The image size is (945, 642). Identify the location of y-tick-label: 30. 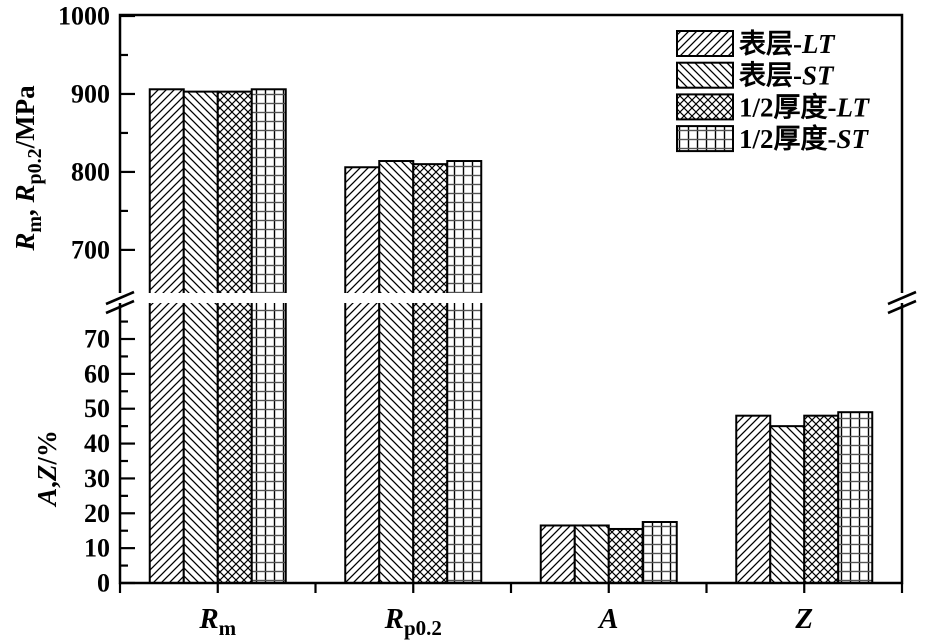
(97, 478).